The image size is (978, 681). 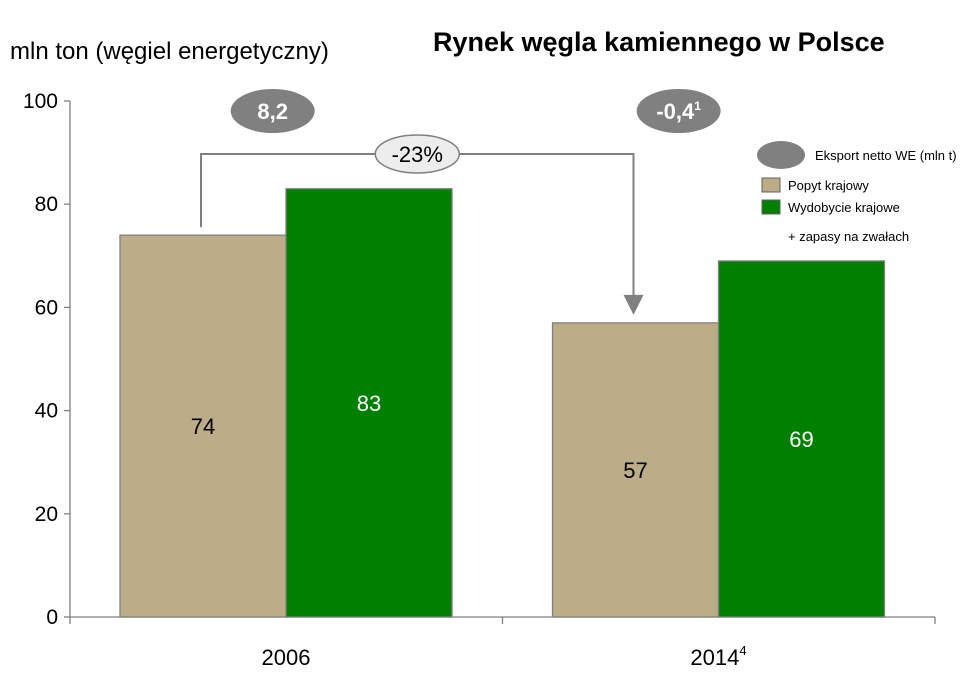 I want to click on x-tick-label-2006: 2006, so click(x=286, y=657).